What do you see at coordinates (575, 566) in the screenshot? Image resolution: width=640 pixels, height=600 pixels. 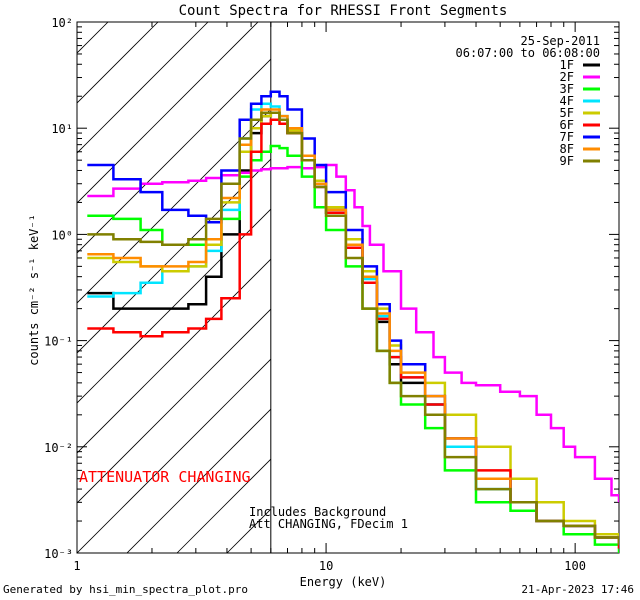 I see `x-tick-label: 100` at bounding box center [575, 566].